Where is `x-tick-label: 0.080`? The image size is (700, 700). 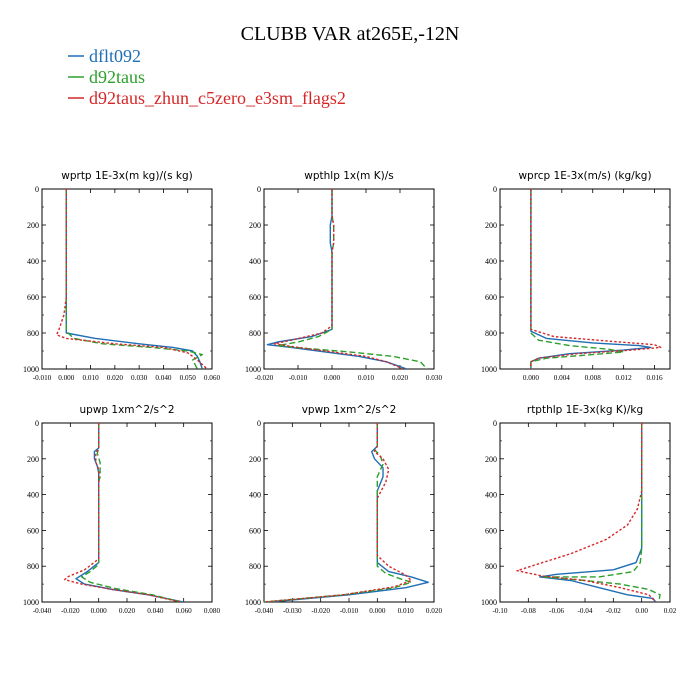
x-tick-label: 0.080 is located at coordinates (212, 611).